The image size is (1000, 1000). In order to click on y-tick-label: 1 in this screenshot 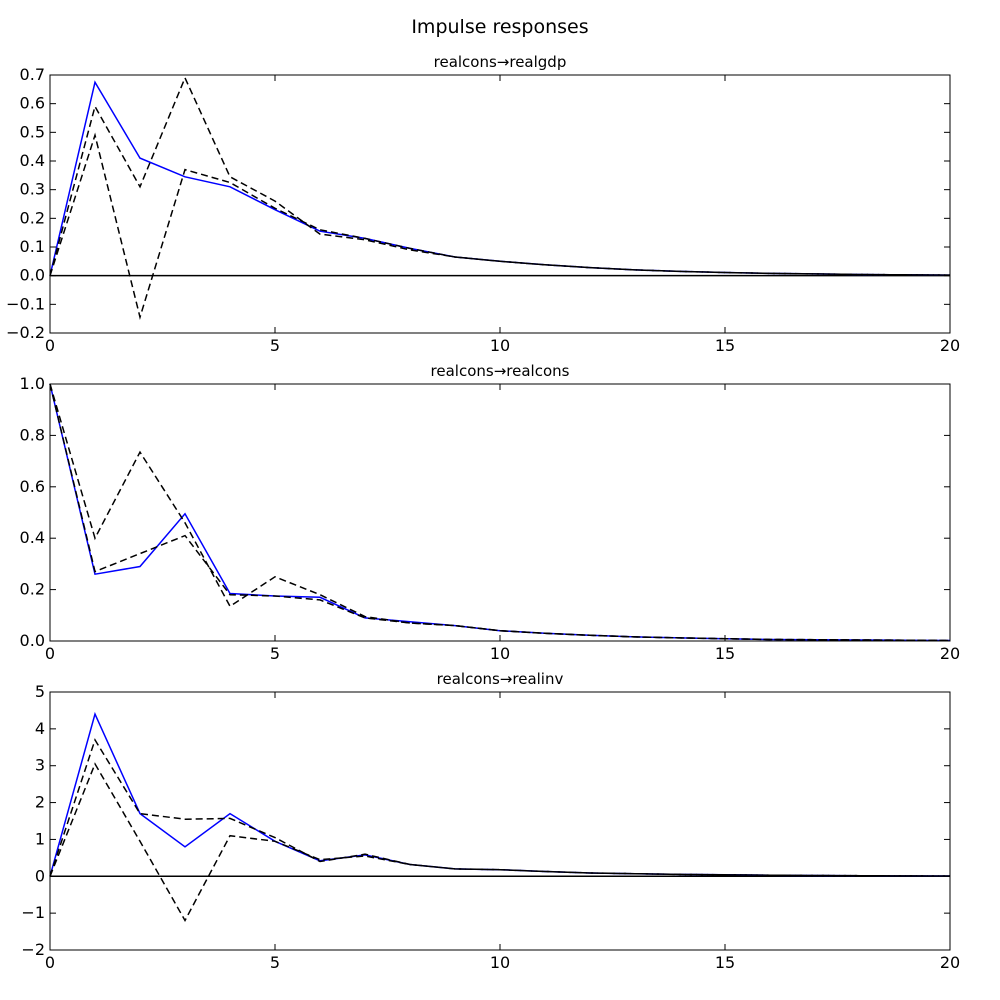, I will do `click(40, 838)`.